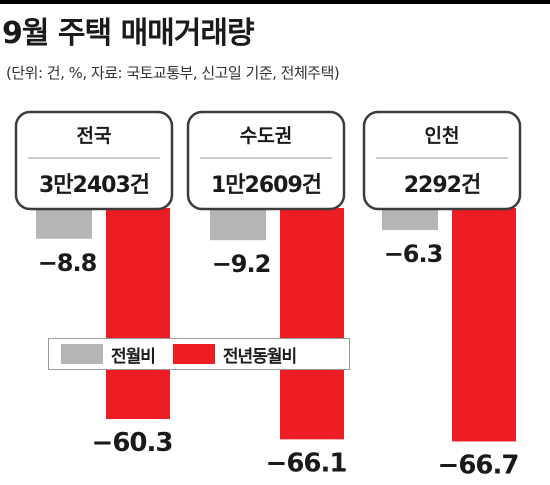 The image size is (550, 485). I want to click on value-label-prev-year-0: −60.3, so click(132, 443).